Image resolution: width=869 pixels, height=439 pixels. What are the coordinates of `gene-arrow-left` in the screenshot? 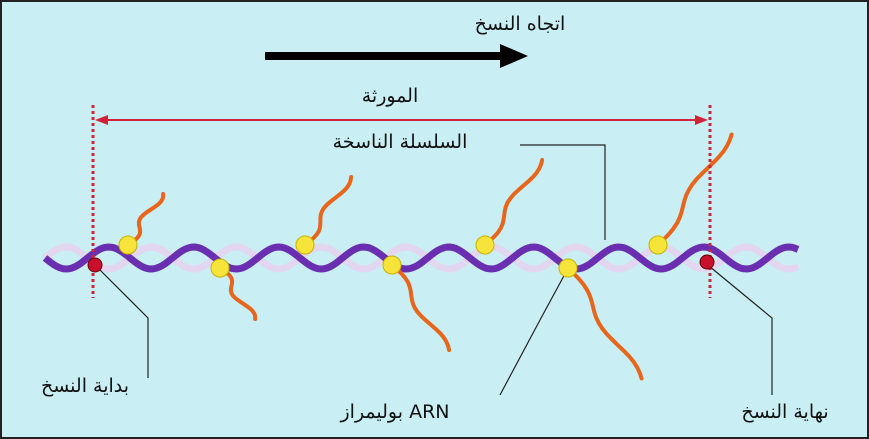 It's located at (101, 120).